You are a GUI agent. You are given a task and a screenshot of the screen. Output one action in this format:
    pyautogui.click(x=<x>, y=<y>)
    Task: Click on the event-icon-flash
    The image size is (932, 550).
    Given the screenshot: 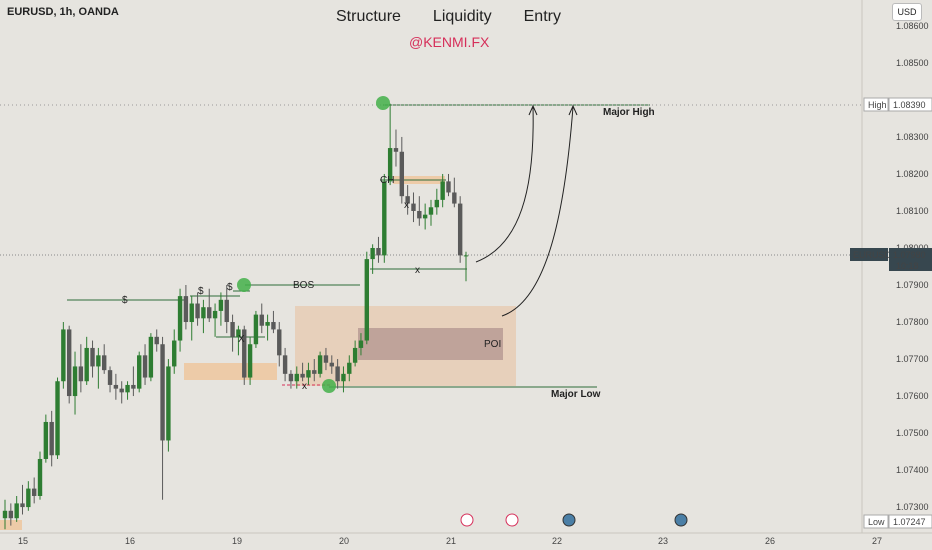 What is the action you would take?
    pyautogui.click(x=467, y=520)
    